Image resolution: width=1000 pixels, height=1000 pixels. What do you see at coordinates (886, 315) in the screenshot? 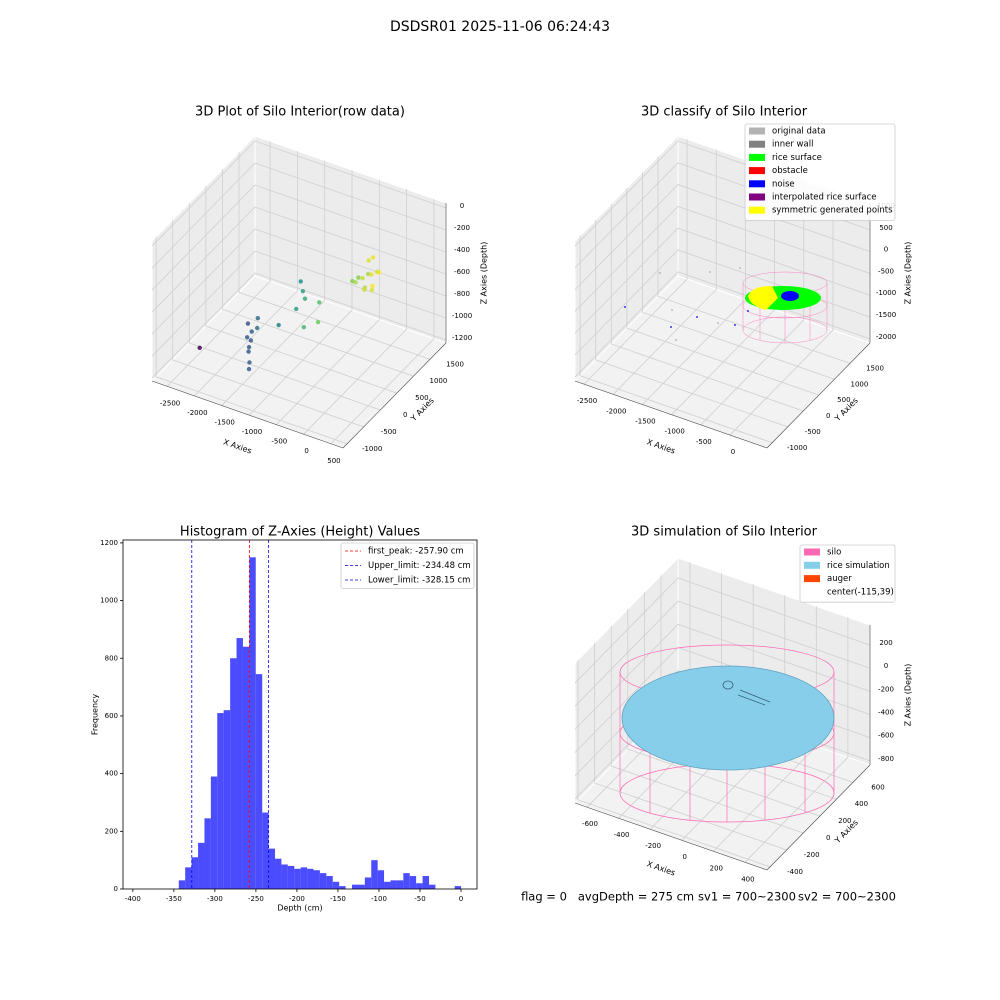
I see `z-tick-label: -1500` at bounding box center [886, 315].